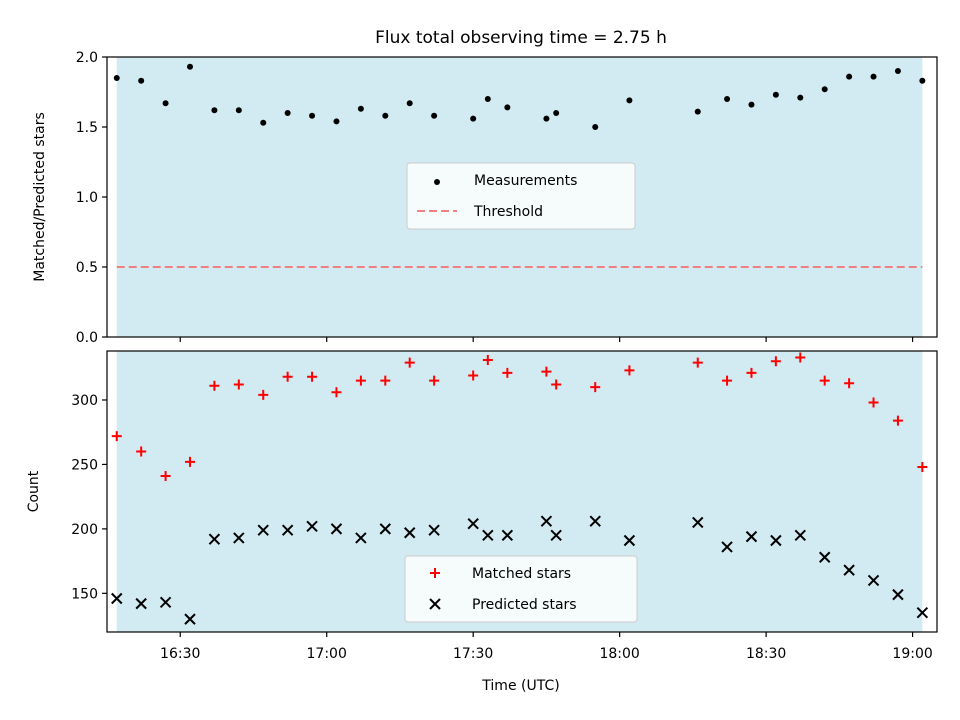 The width and height of the screenshot is (960, 720). What do you see at coordinates (766, 654) in the screenshot?
I see `x-tick-label: 18:30` at bounding box center [766, 654].